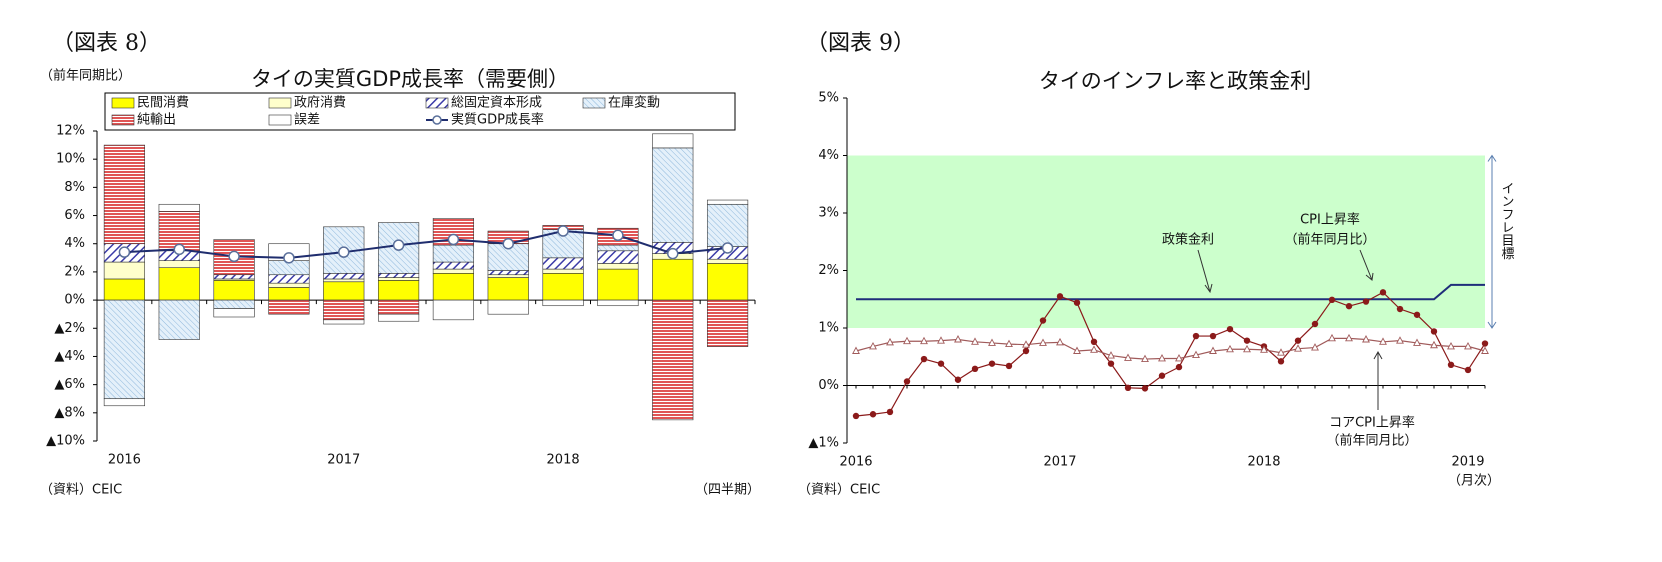 The image size is (1662, 562). What do you see at coordinates (1507, 221) in the screenshot?
I see `band-label: インフレ目標` at bounding box center [1507, 221].